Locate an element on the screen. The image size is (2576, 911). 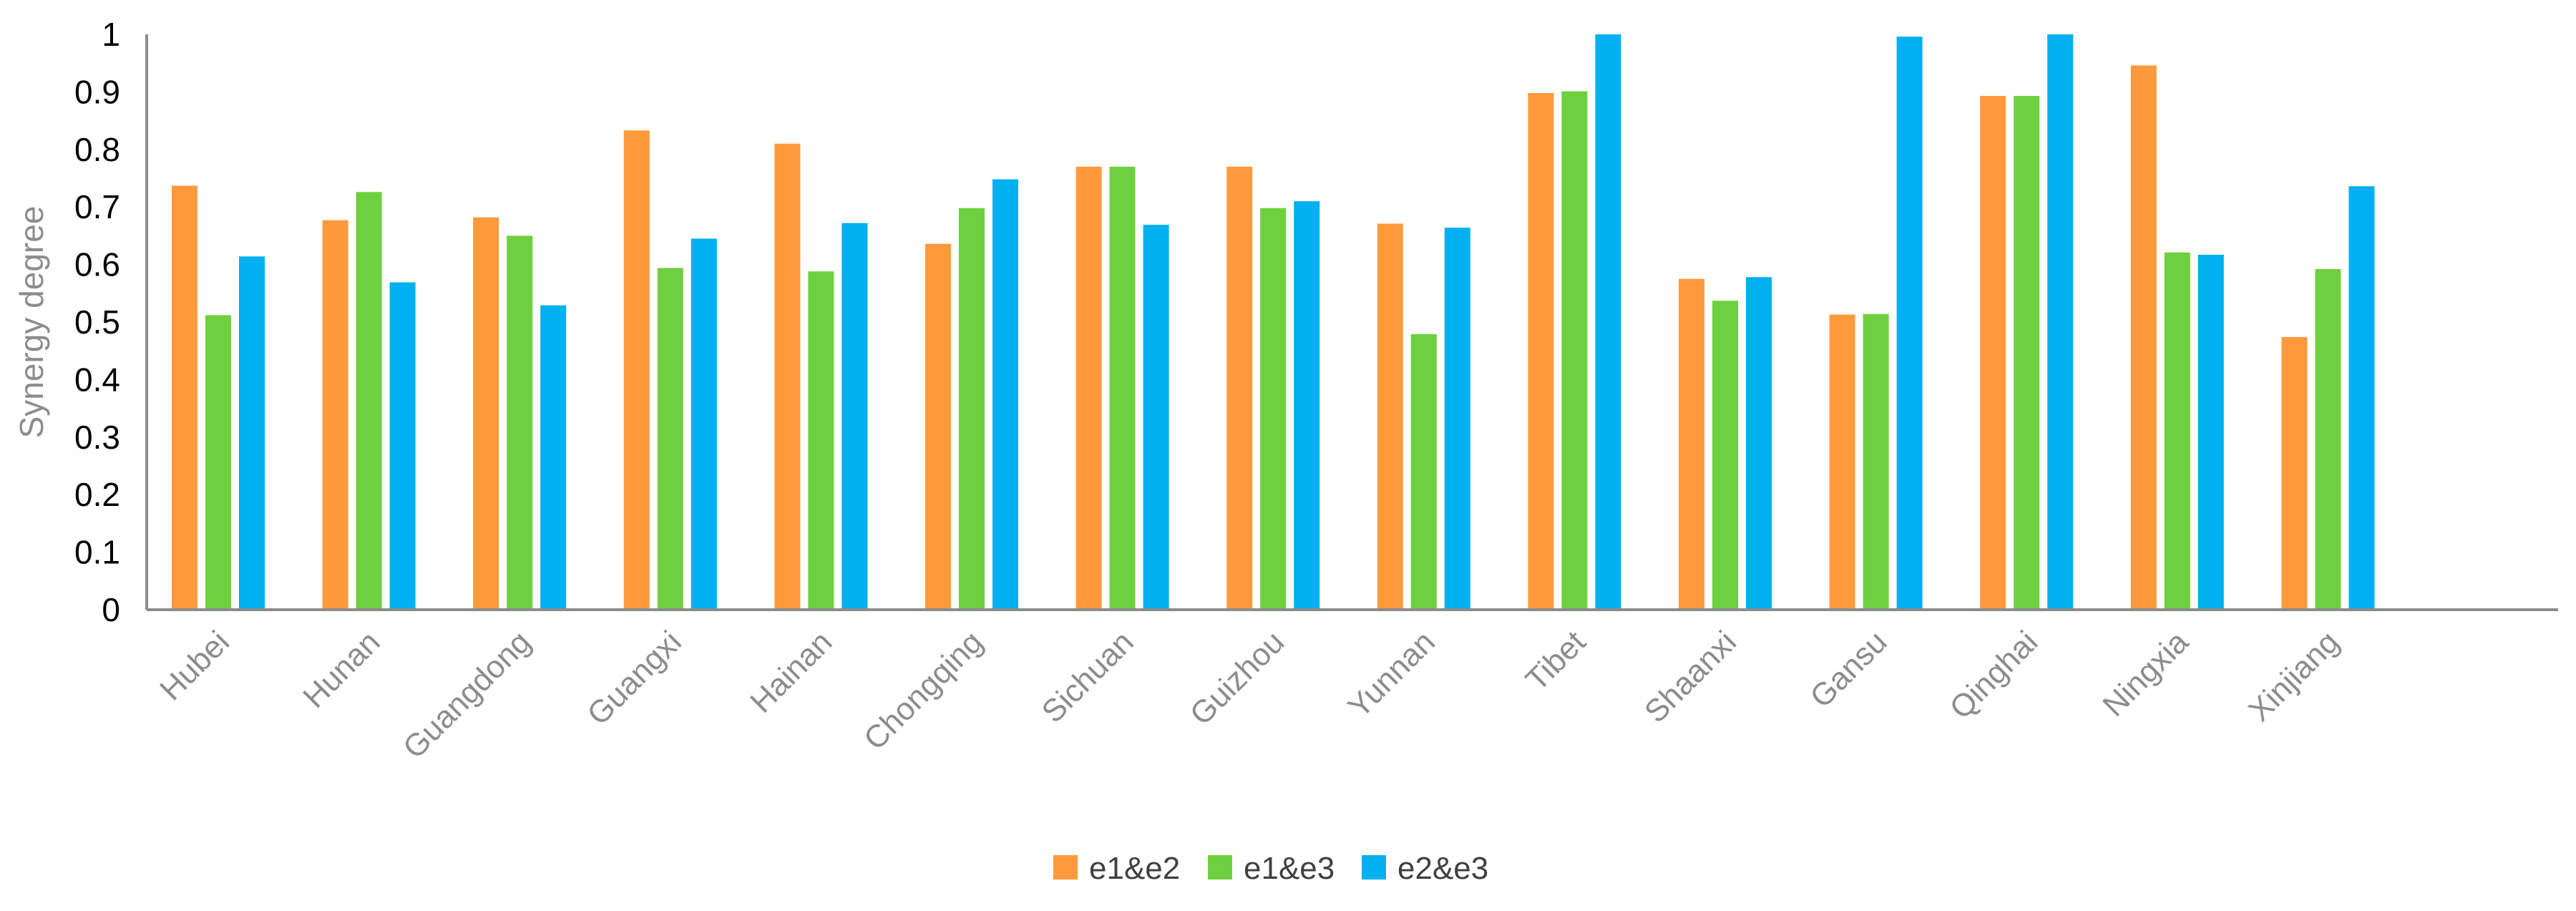
legend: e1&e2 e1&e3 e2&e3 is located at coordinates (1270, 869).